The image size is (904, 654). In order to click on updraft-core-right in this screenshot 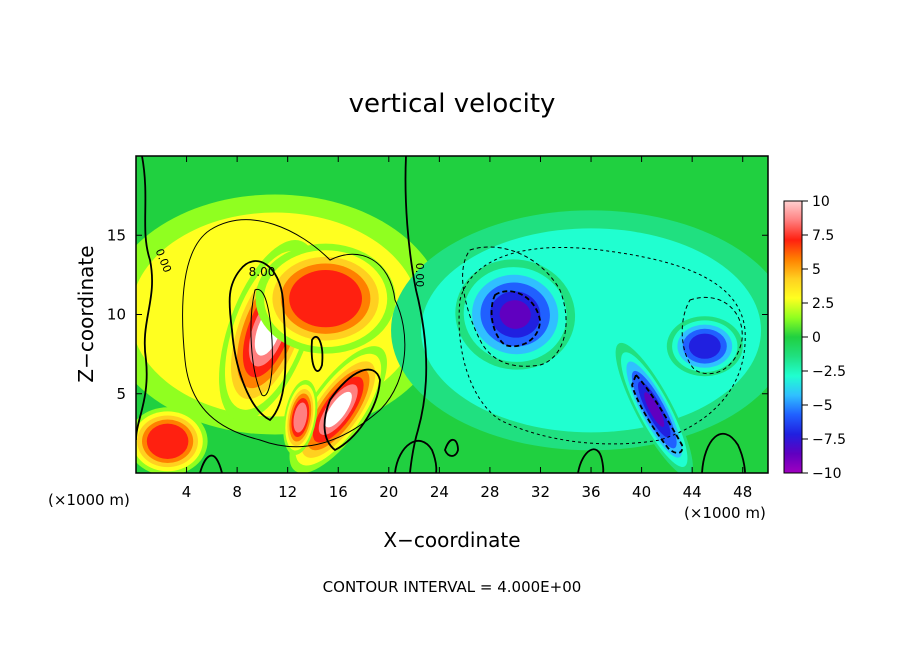, I will do `click(338, 409)`.